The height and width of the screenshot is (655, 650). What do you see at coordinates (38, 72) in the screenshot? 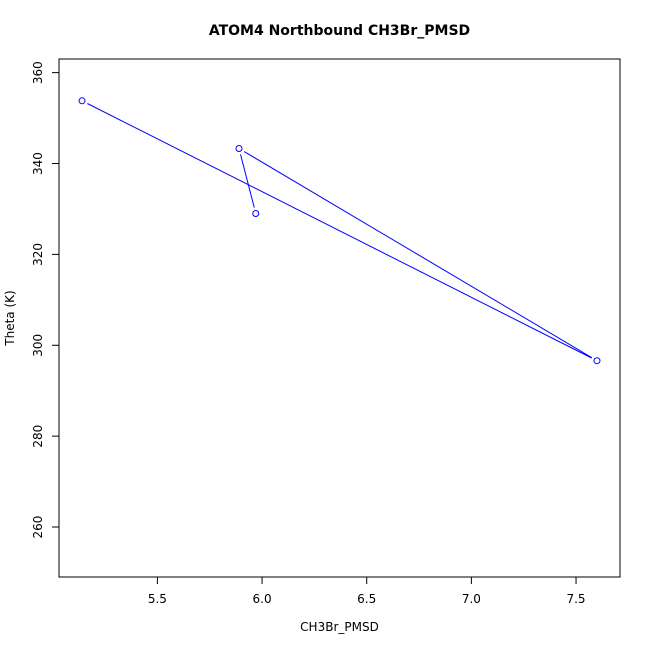
I see `y-tick-label: 360` at bounding box center [38, 72].